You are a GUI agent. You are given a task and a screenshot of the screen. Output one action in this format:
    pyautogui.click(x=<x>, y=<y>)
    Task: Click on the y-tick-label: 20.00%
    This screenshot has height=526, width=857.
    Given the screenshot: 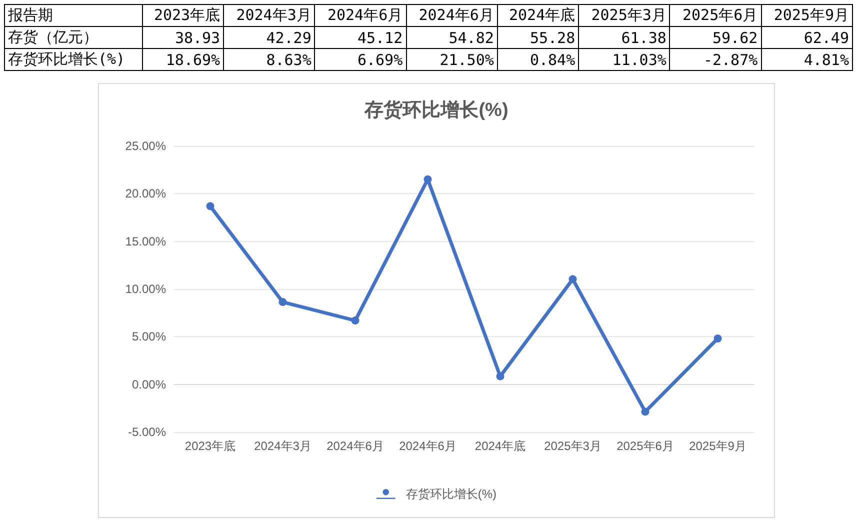 What is the action you would take?
    pyautogui.click(x=145, y=193)
    